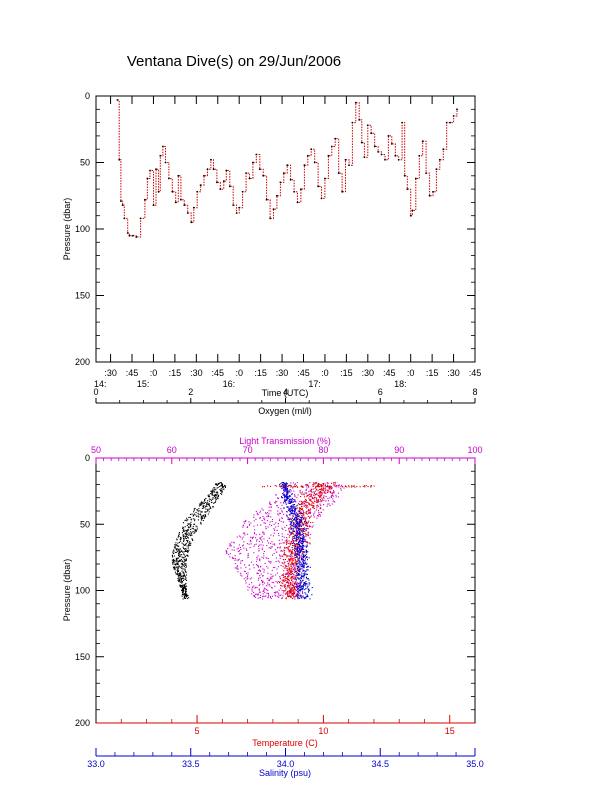 This screenshot has height=785, width=612. I want to click on top-x-hour-label: 16:, so click(229, 384).